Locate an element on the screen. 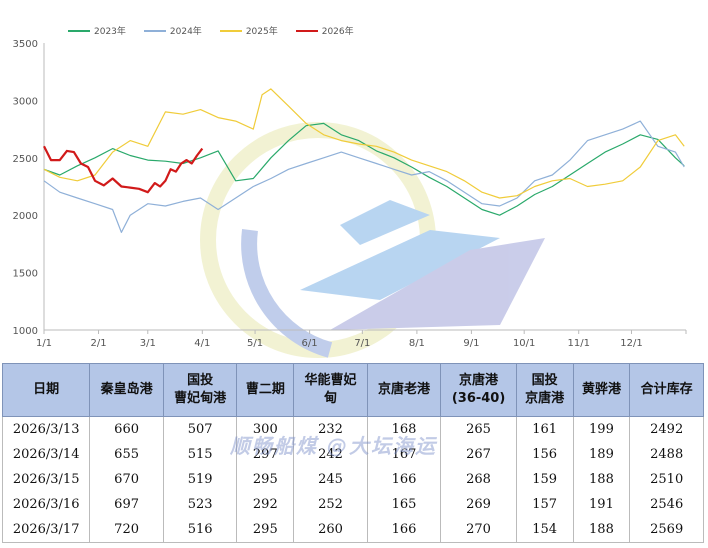 The width and height of the screenshot is (708, 548). table-cell: 159 is located at coordinates (544, 479).